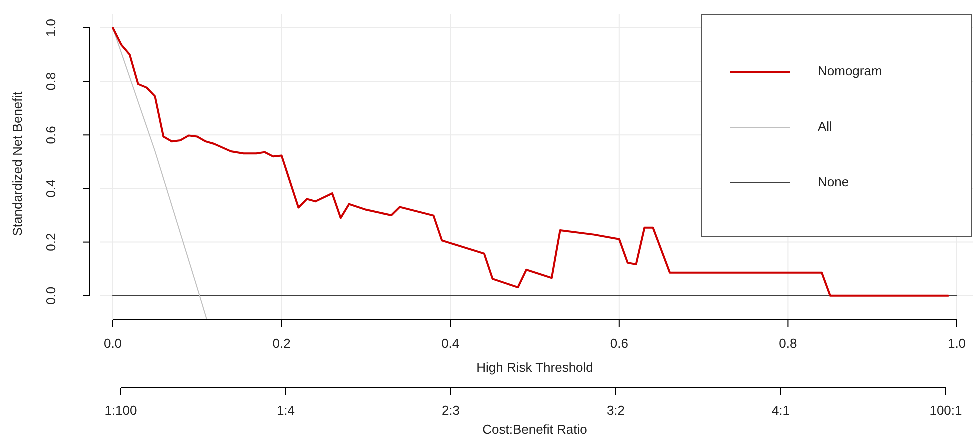 This screenshot has width=974, height=439. Describe the element at coordinates (50, 189) in the screenshot. I see `y-tick-label: 0.4` at that location.